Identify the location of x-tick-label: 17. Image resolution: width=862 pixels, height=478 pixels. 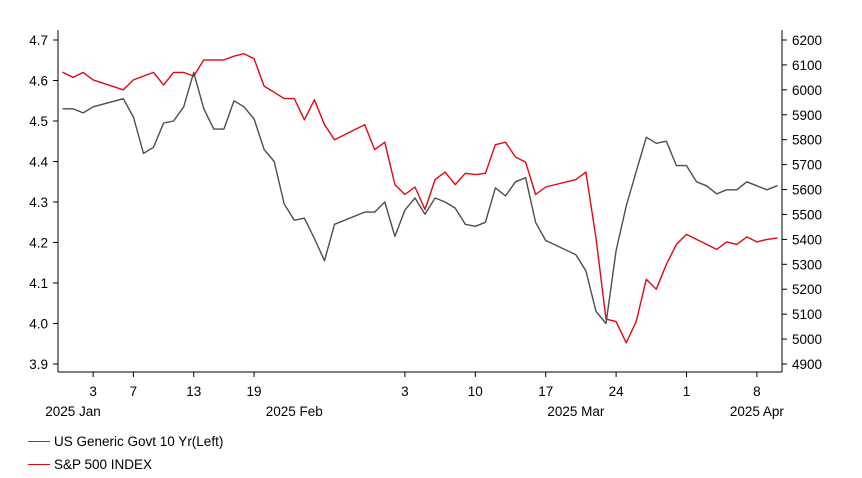
(545, 391).